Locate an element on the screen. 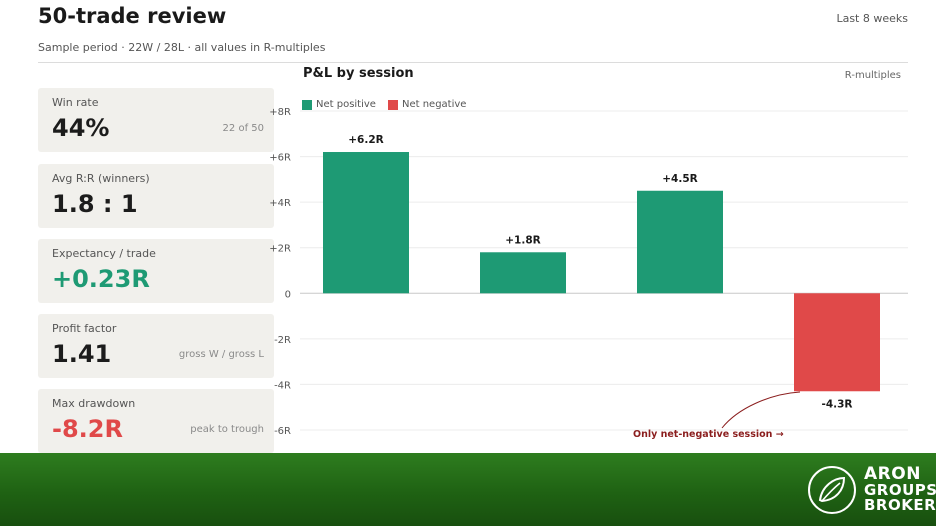 The height and width of the screenshot is (526, 936). y-tick-label: -2R is located at coordinates (282, 340).